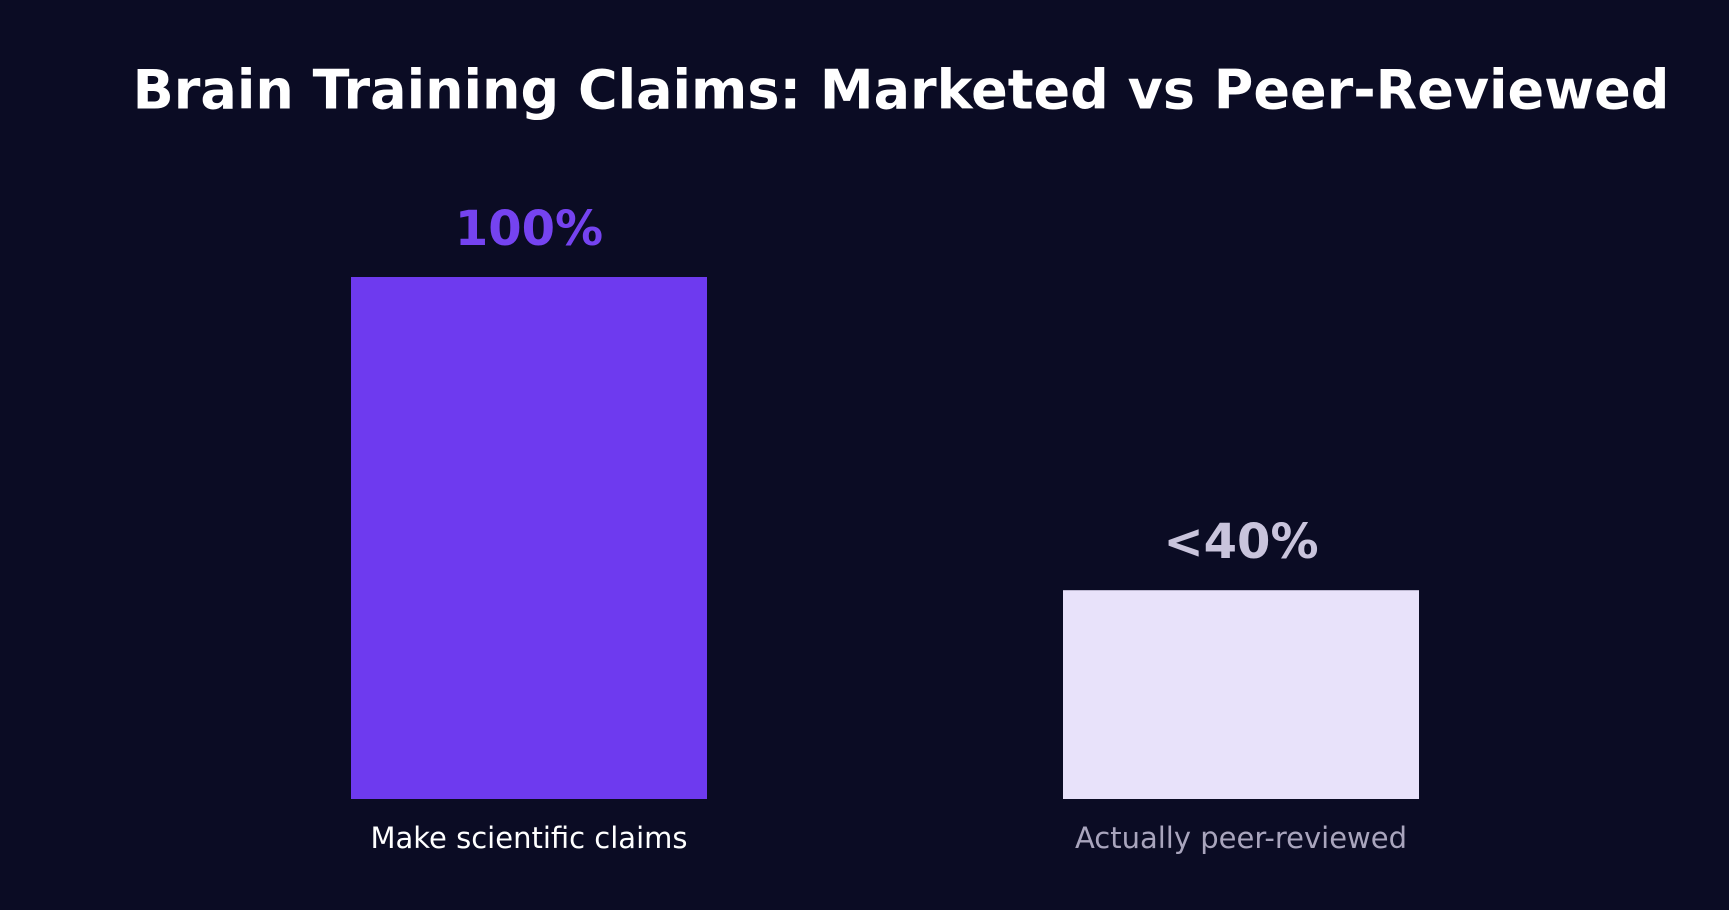 Image resolution: width=1729 pixels, height=910 pixels. What do you see at coordinates (529, 838) in the screenshot?
I see `category-label: Make scientific claims` at bounding box center [529, 838].